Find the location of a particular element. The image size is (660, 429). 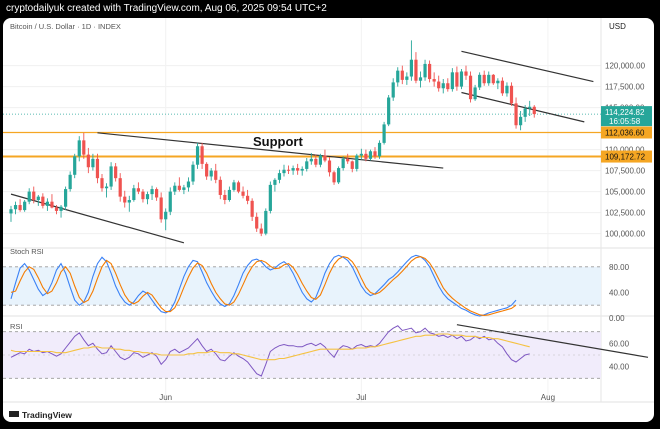

time-tick-label: Jun is located at coordinates (165, 397).